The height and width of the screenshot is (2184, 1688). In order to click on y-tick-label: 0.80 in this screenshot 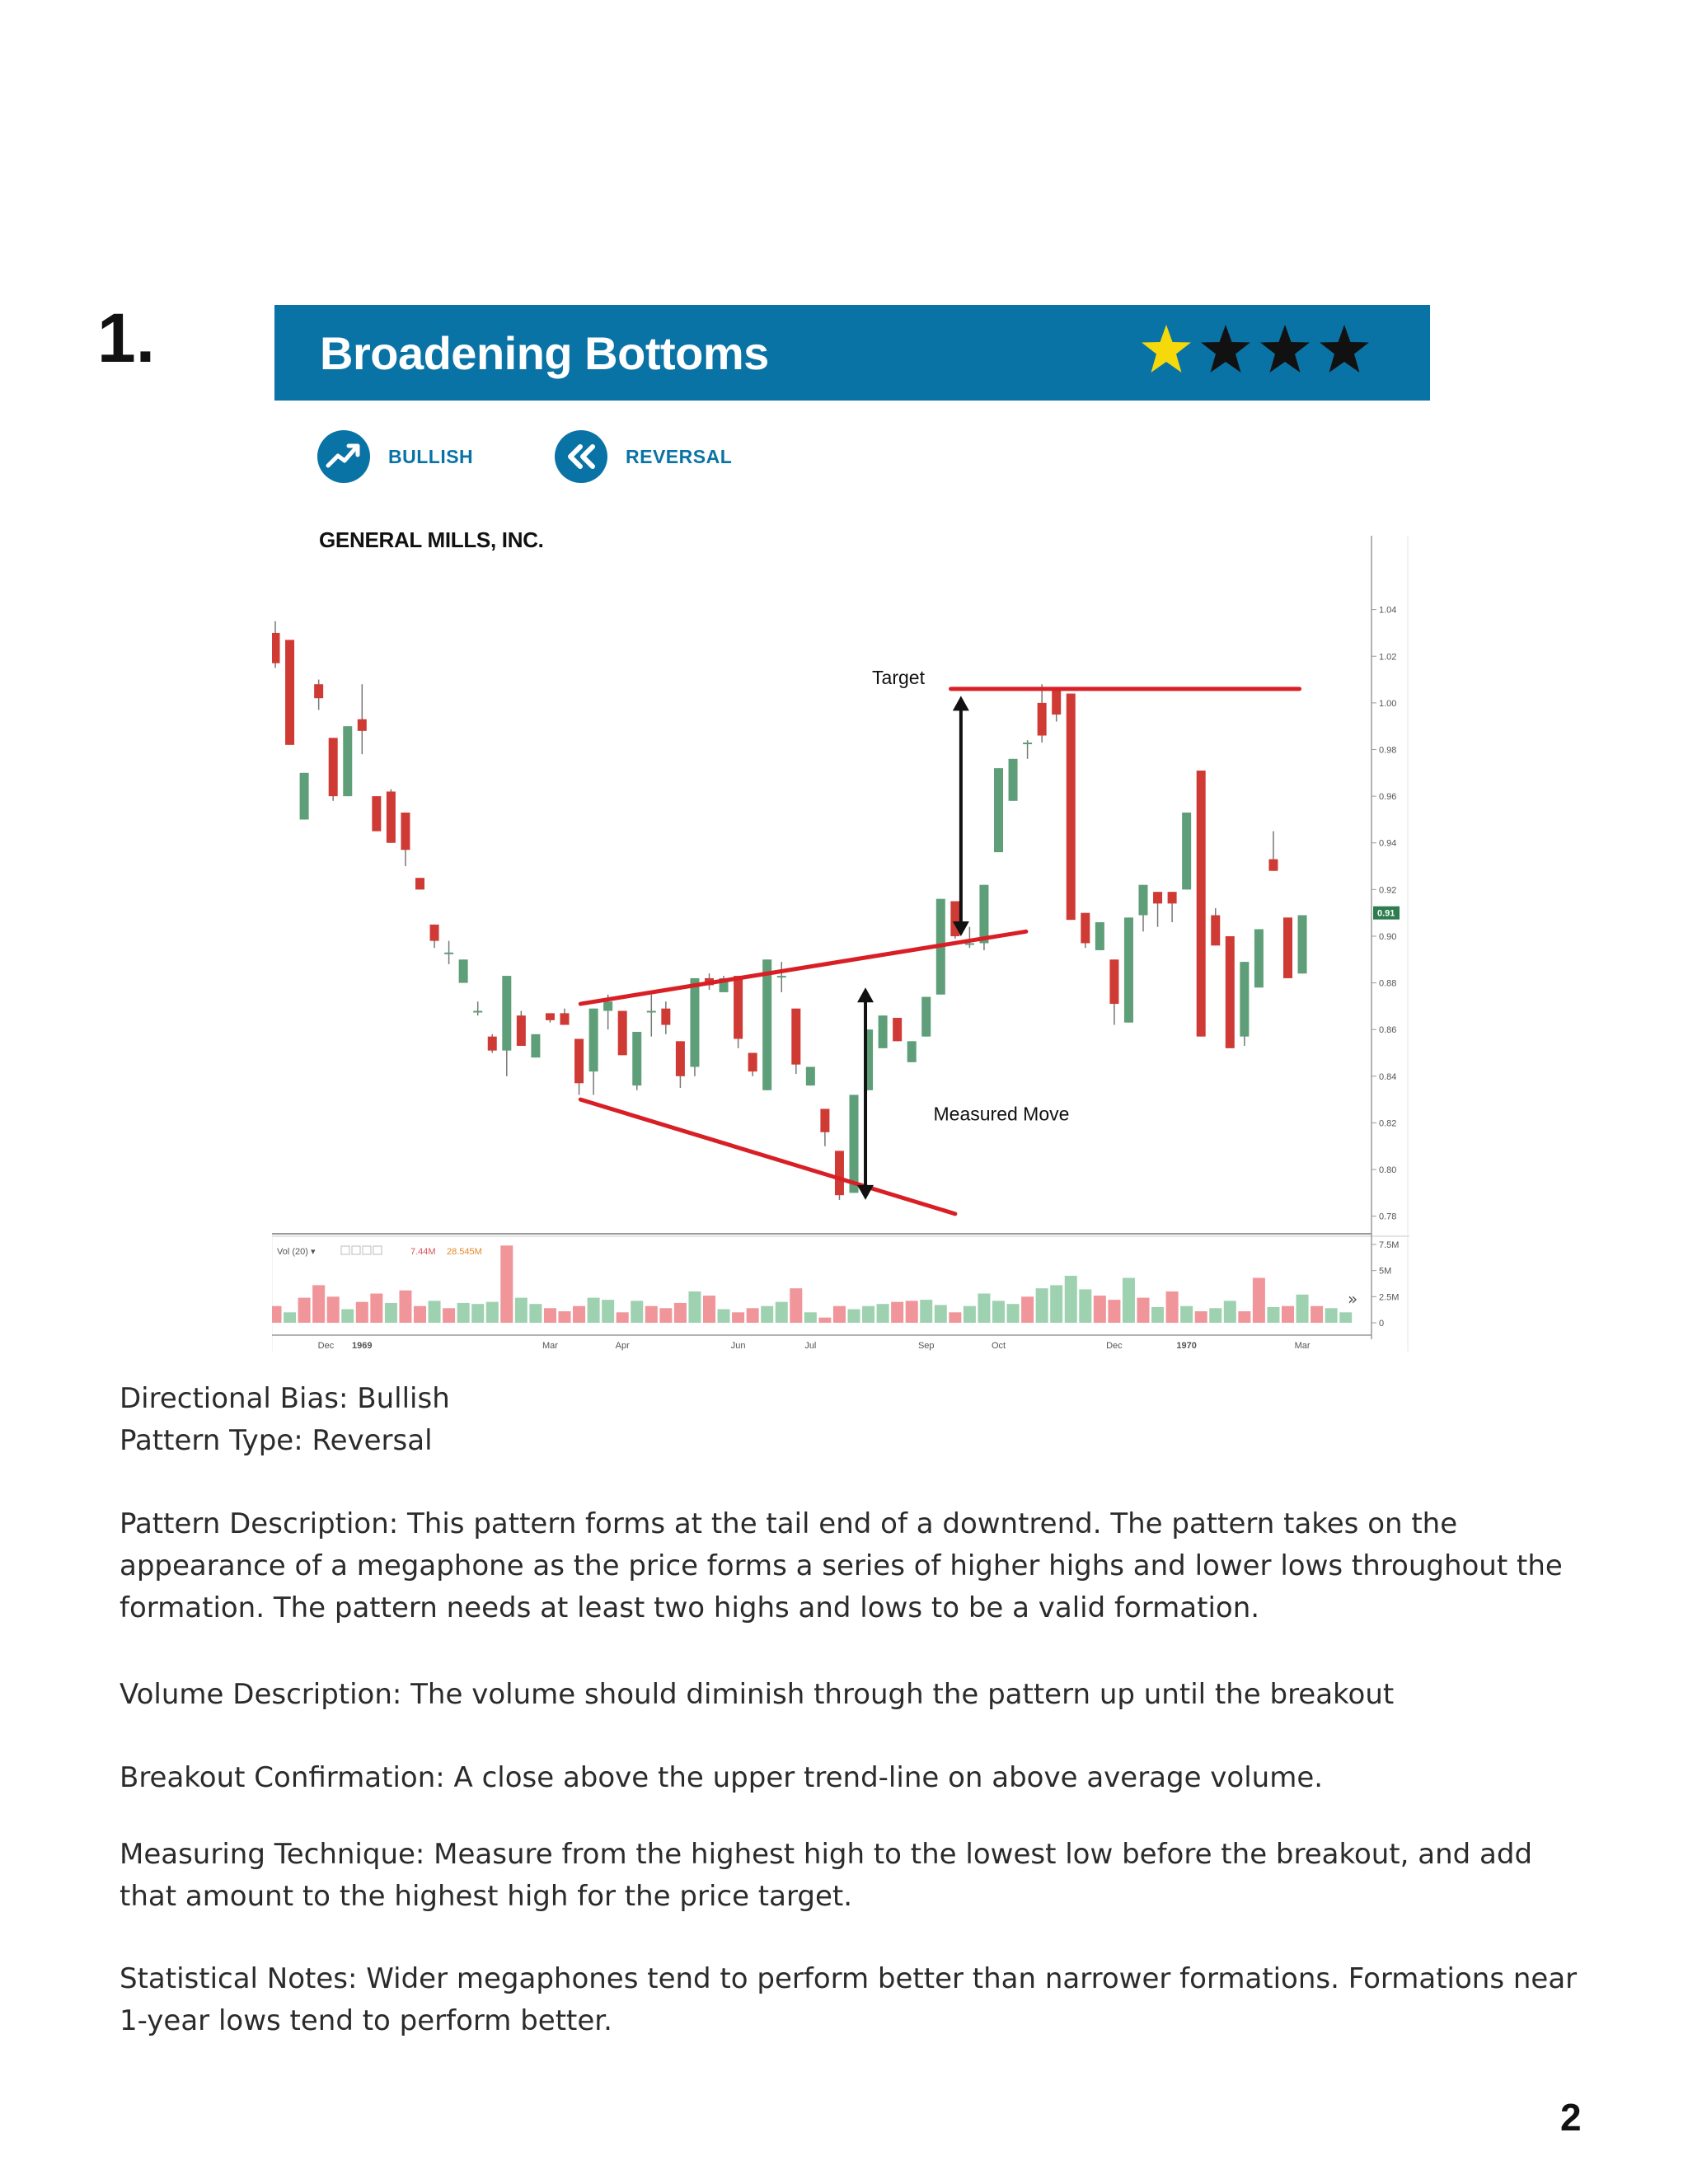, I will do `click(1388, 1170)`.